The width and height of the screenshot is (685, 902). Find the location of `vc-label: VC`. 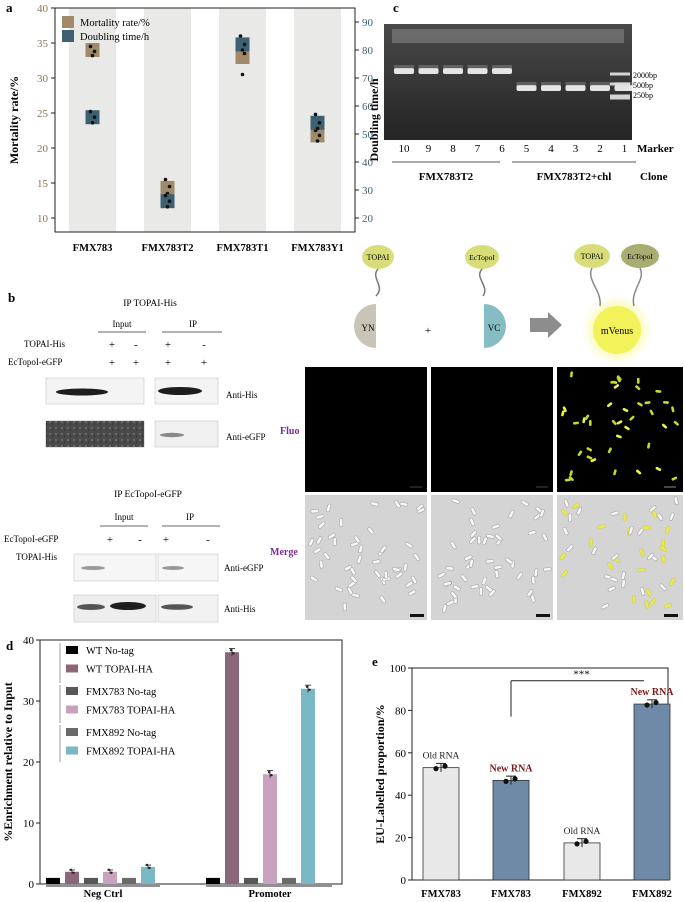

vc-label: VC is located at coordinates (494, 328).